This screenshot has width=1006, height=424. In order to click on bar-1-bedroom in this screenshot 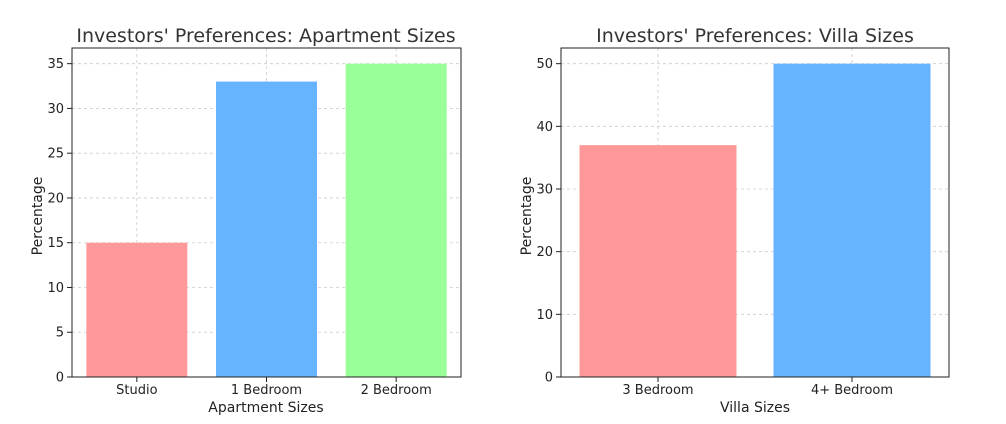, I will do `click(266, 229)`.